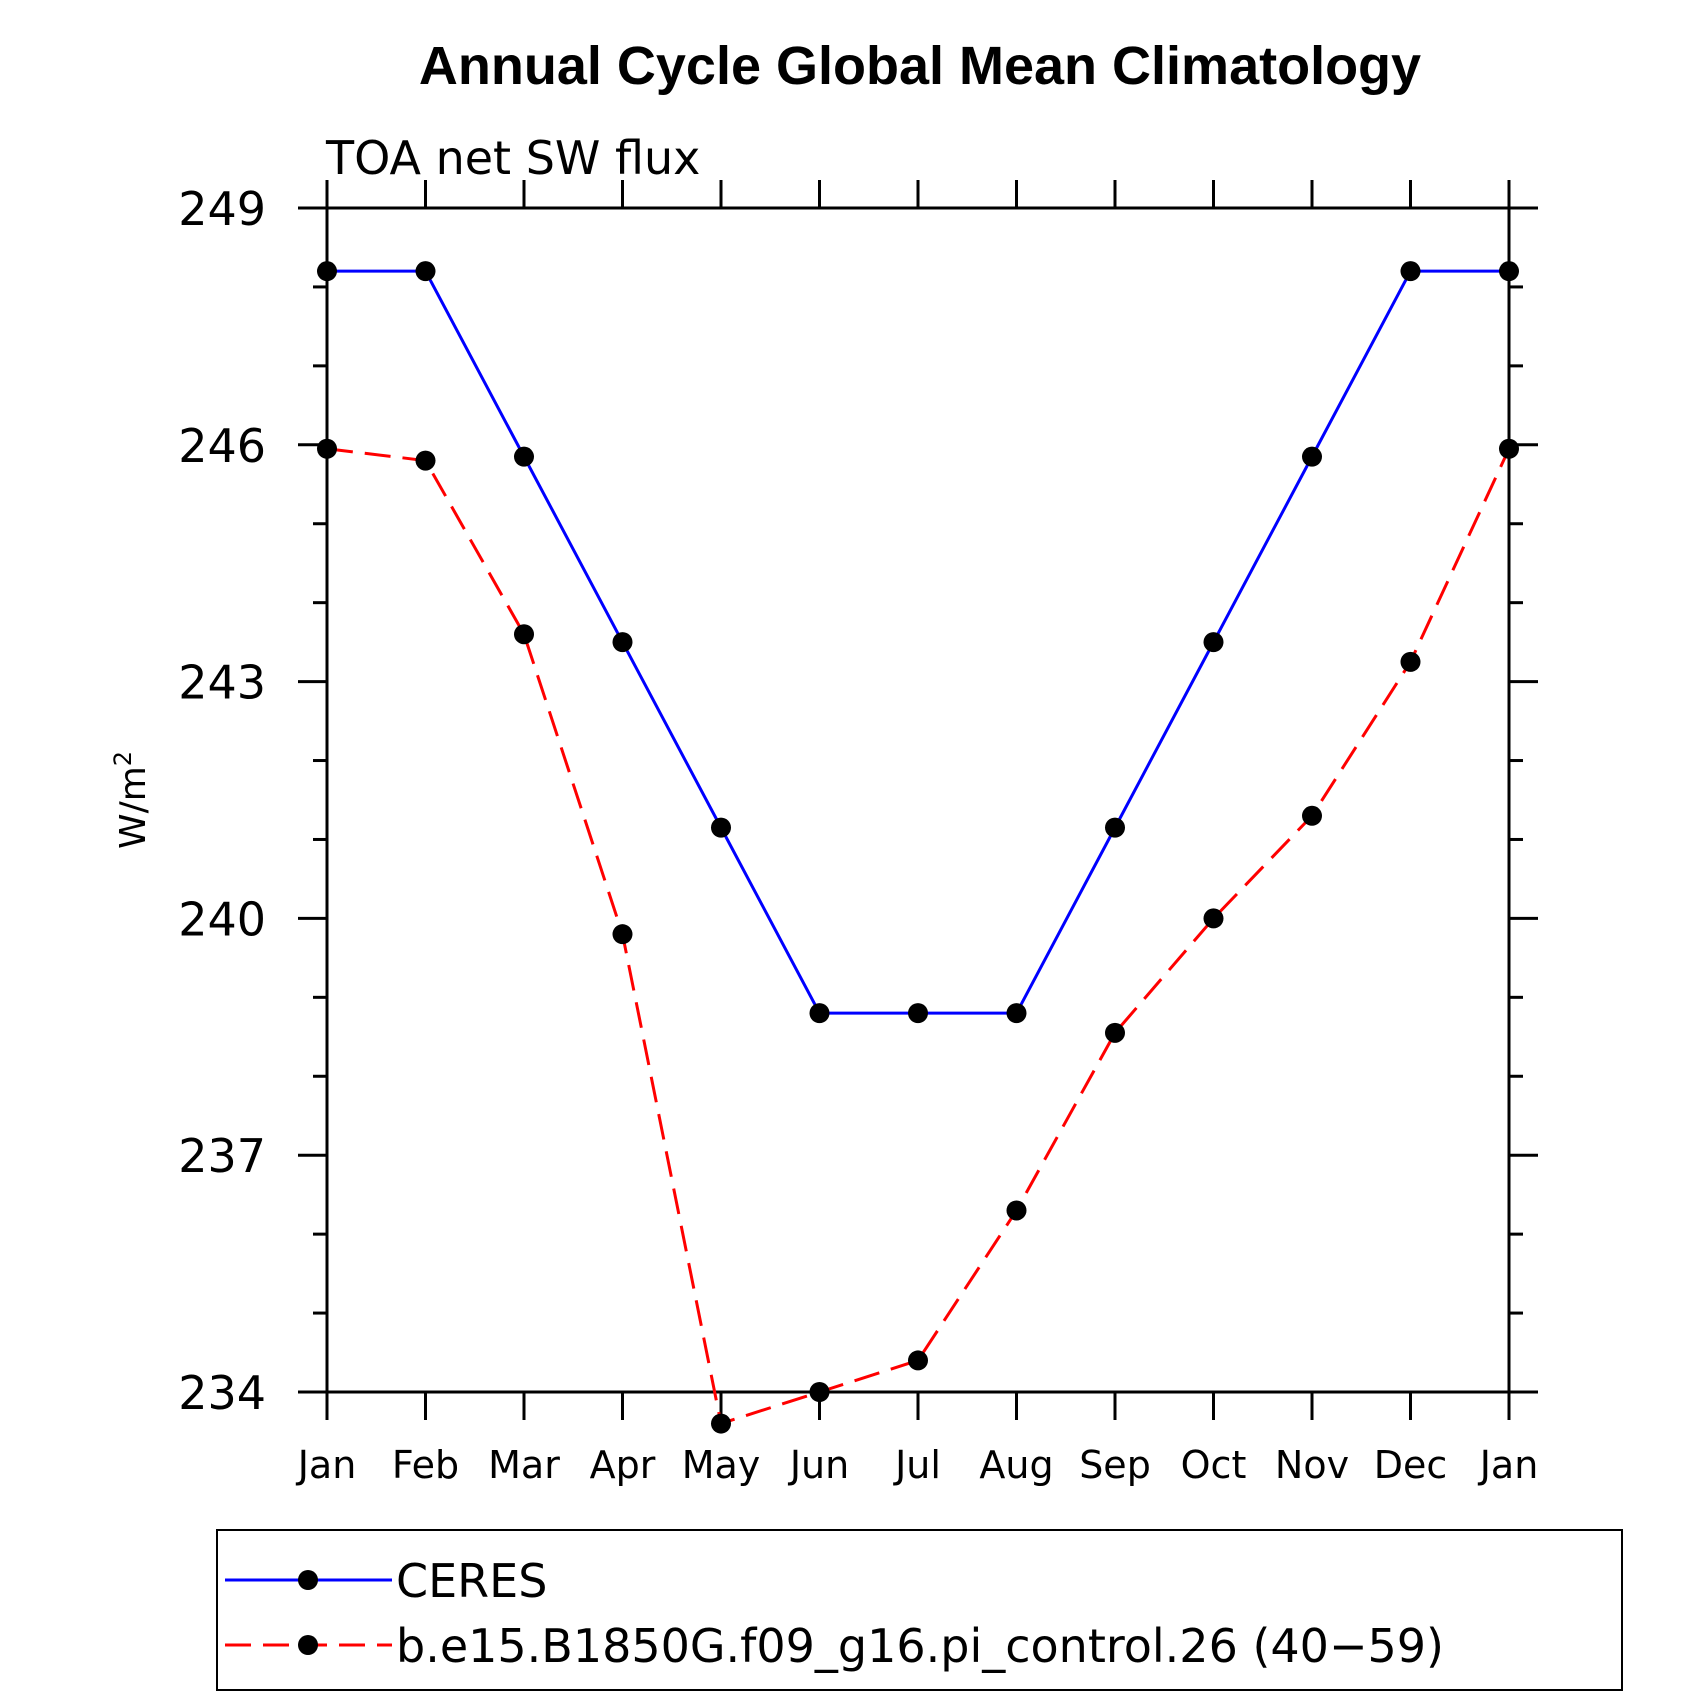 The height and width of the screenshot is (1708, 1708). What do you see at coordinates (222, 1156) in the screenshot?
I see `y-tick-label: 237` at bounding box center [222, 1156].